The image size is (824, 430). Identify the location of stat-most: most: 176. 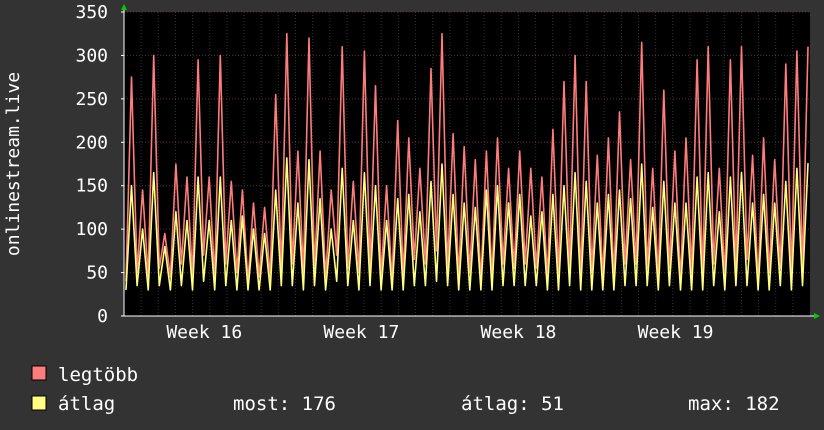
(284, 404).